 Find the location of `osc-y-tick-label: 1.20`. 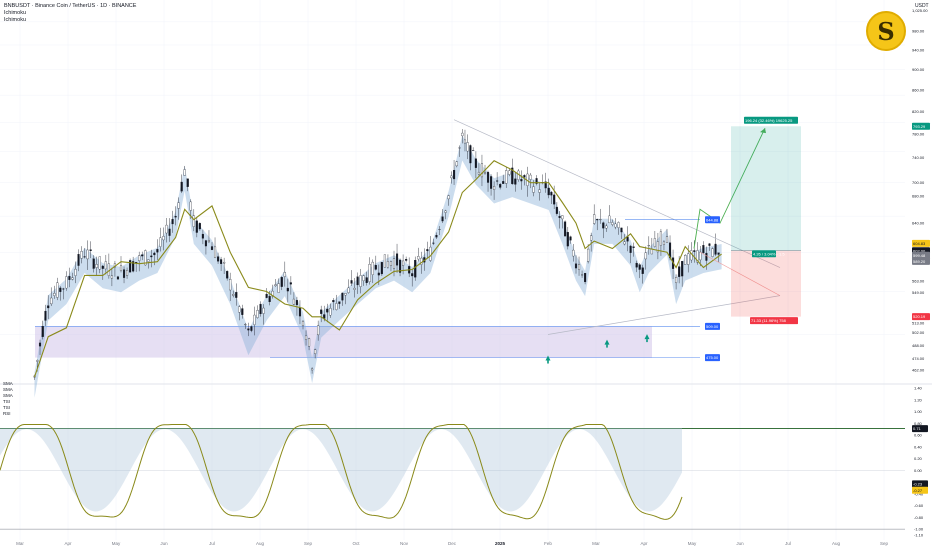

osc-y-tick-label: 1.20 is located at coordinates (918, 399).